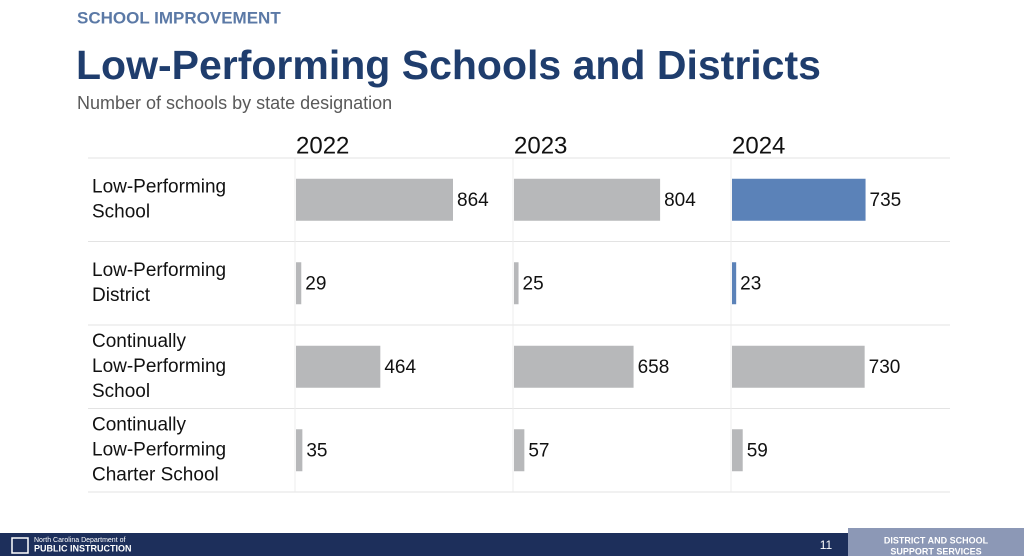  Describe the element at coordinates (20, 545) in the screenshot. I see `logo` at that location.